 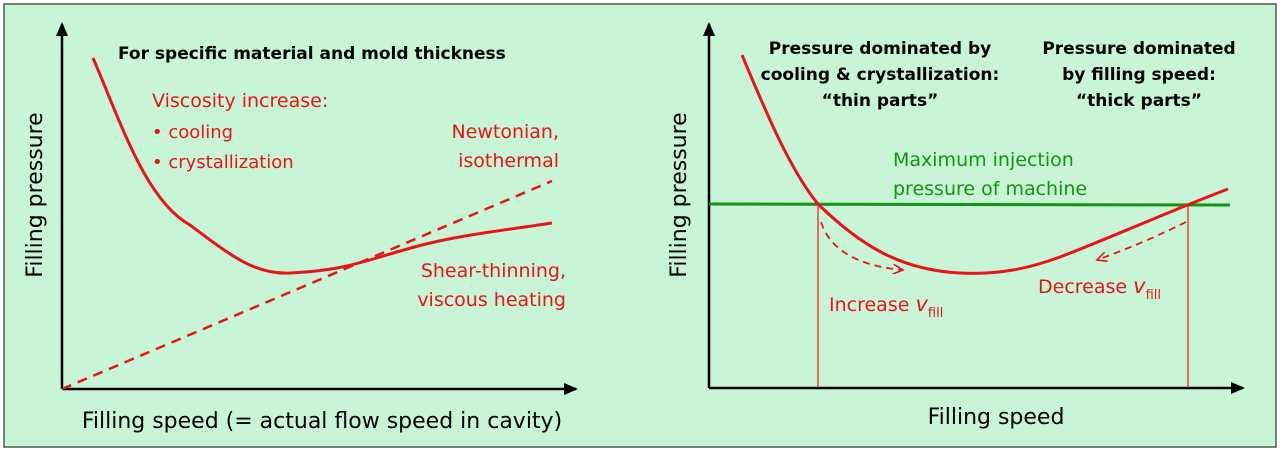 I want to click on cooling-region-line-2: cooling & crystallization:, so click(x=880, y=75).